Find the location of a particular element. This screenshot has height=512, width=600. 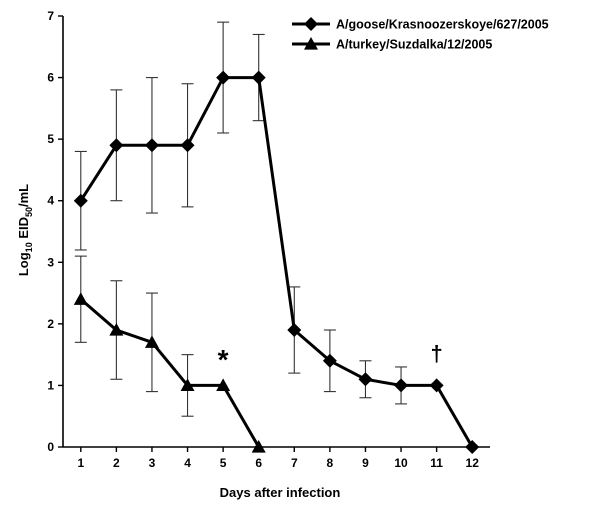

x-tick-label: 11 is located at coordinates (436, 463).